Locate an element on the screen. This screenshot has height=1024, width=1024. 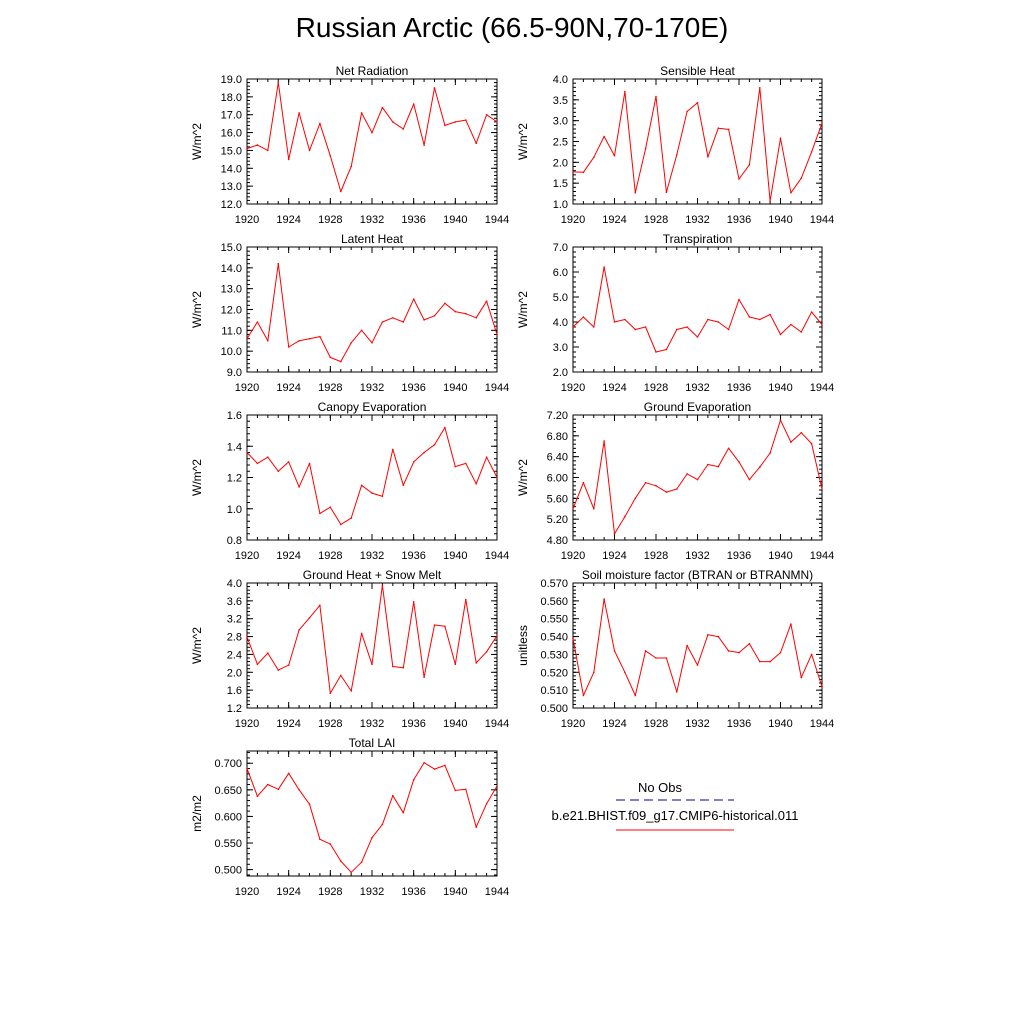
panel-1-ytick-label: 18.0 is located at coordinates (231, 98).